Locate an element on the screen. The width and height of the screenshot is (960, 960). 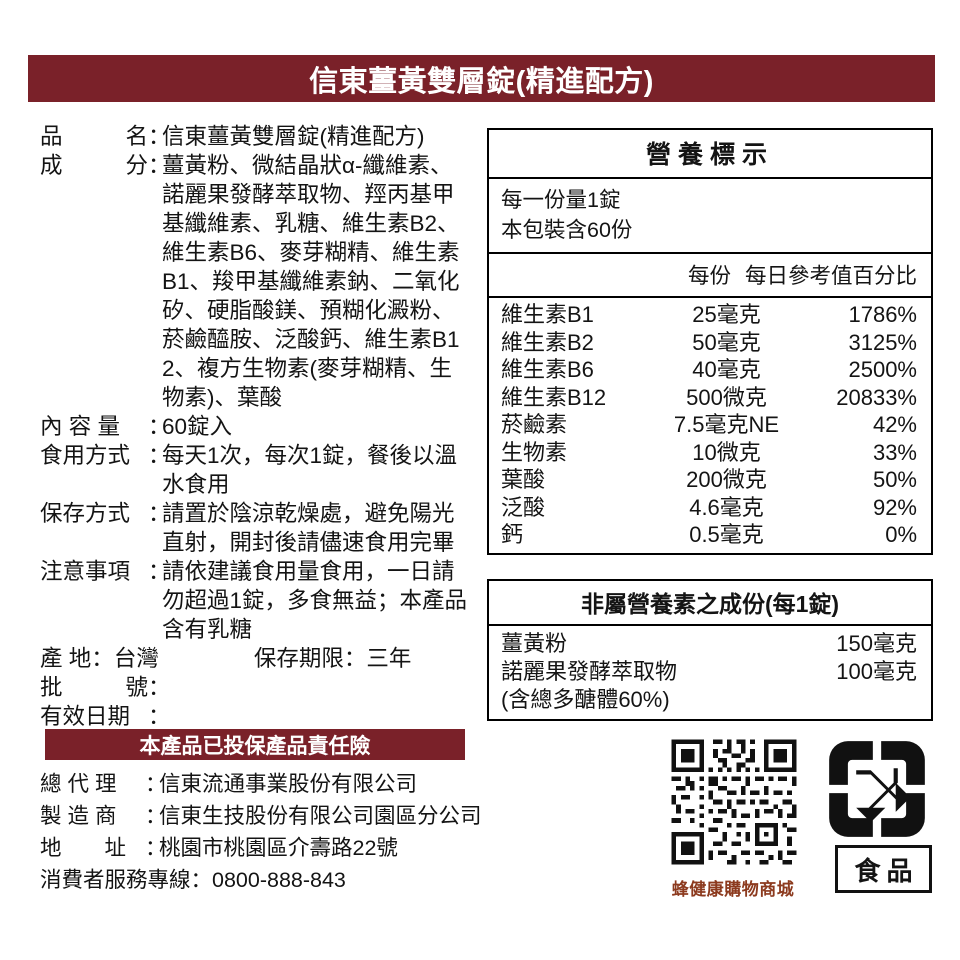
table-row: 諾麗果發酵萃取物 100毫克 is located at coordinates (710, 672).